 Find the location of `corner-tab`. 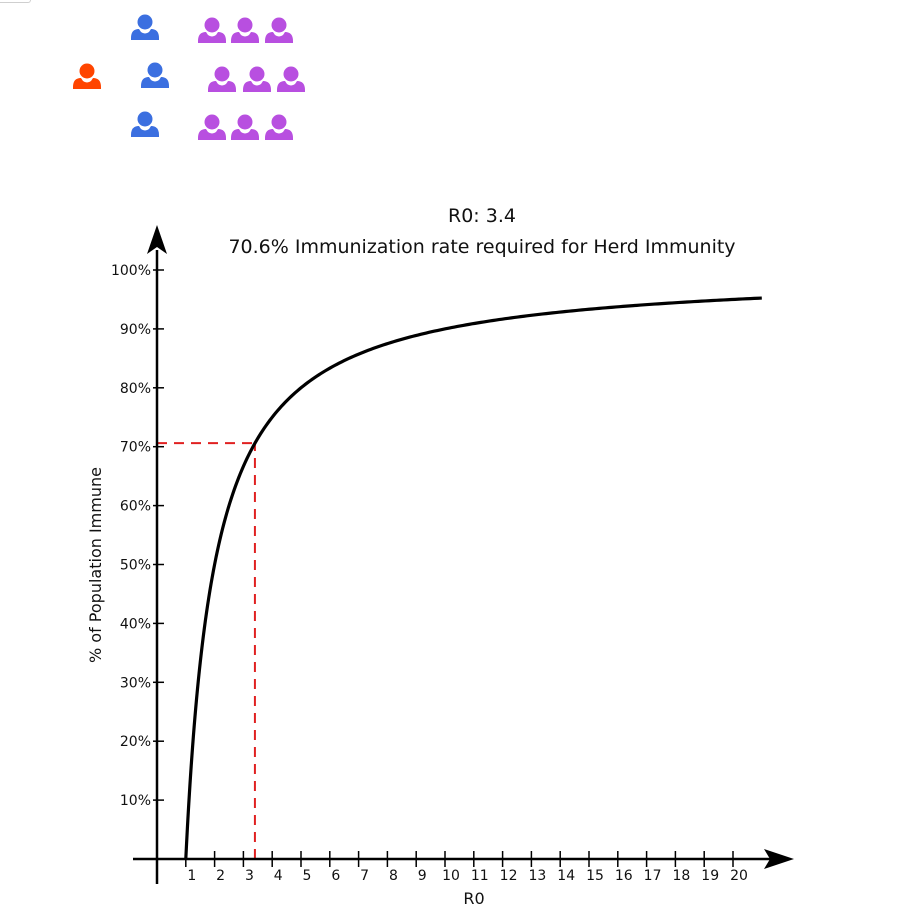

corner-tab is located at coordinates (15, 1).